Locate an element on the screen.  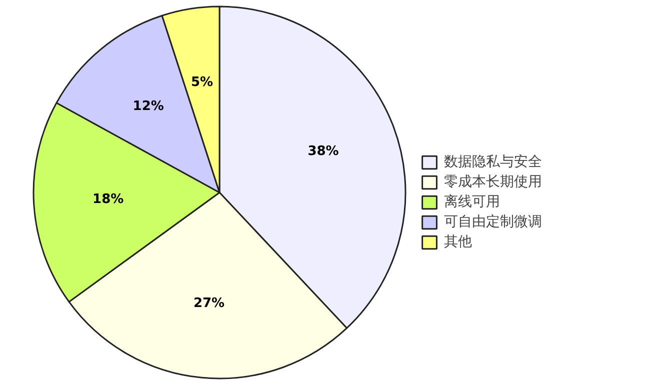
legend-label: 零成本长期使用 is located at coordinates (493, 182).